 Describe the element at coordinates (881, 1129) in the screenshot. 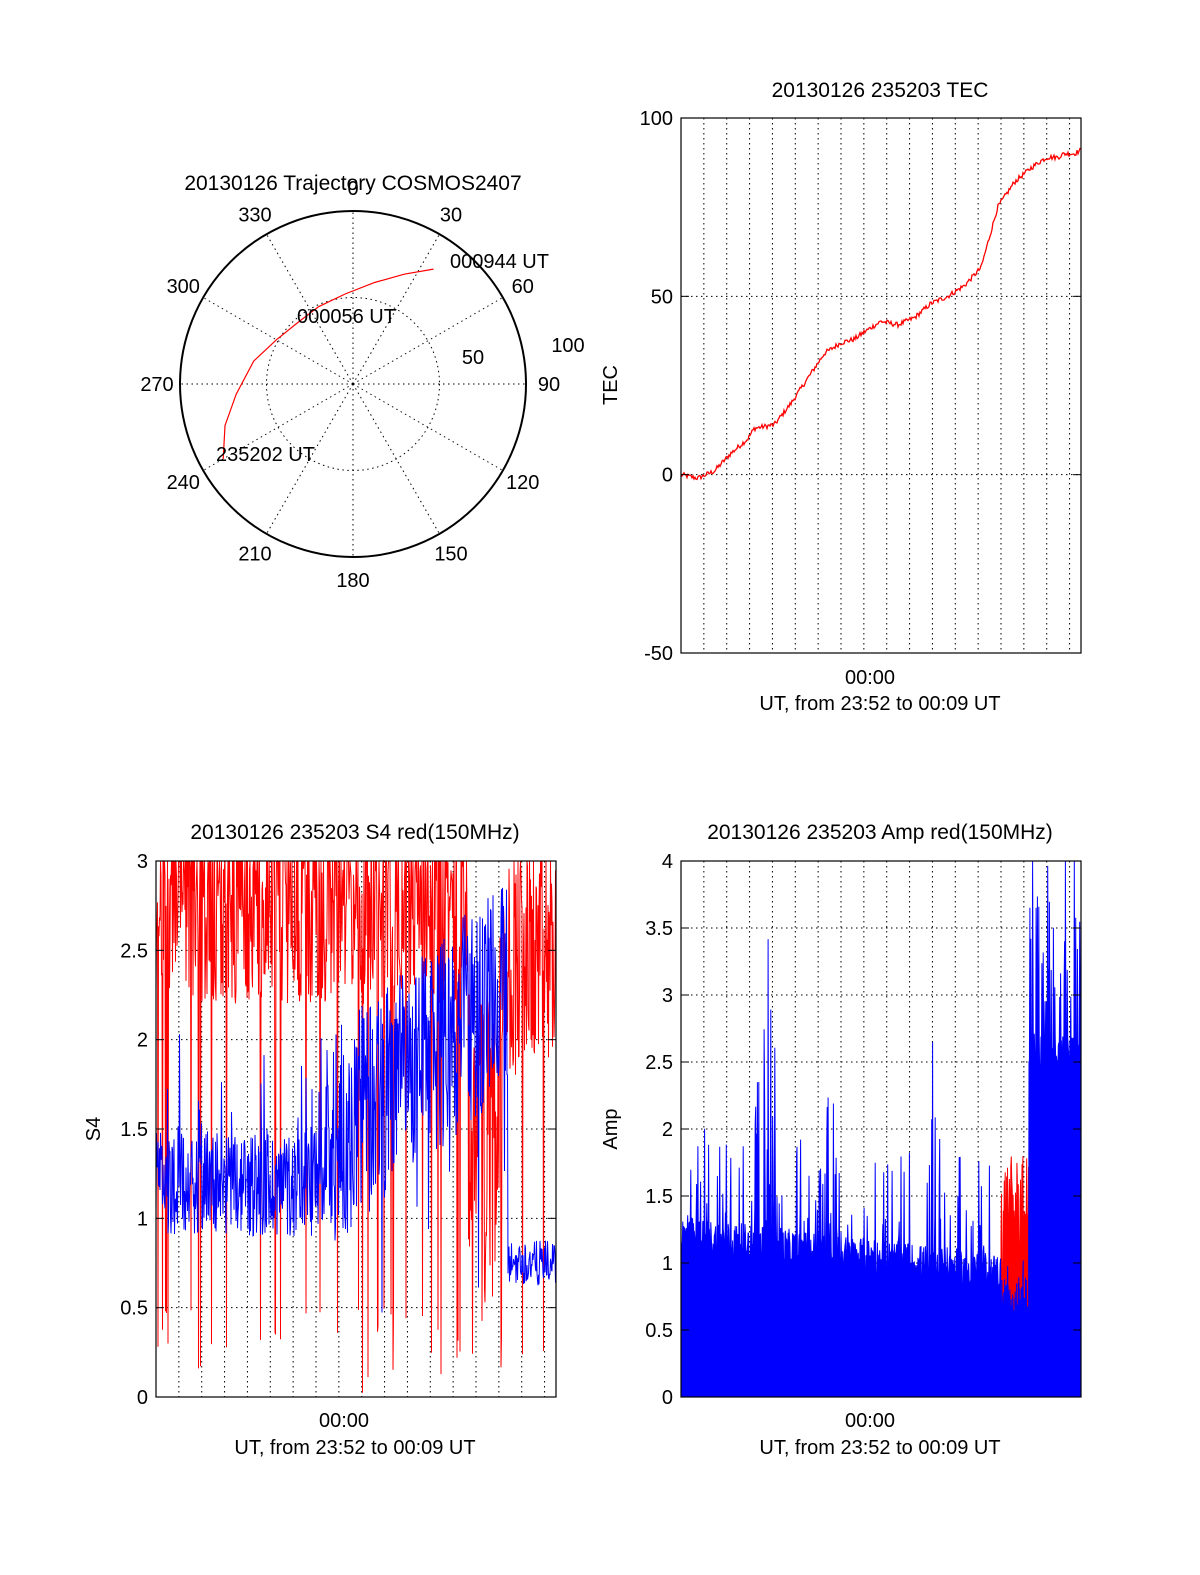

I see `amp-blue-series` at that location.